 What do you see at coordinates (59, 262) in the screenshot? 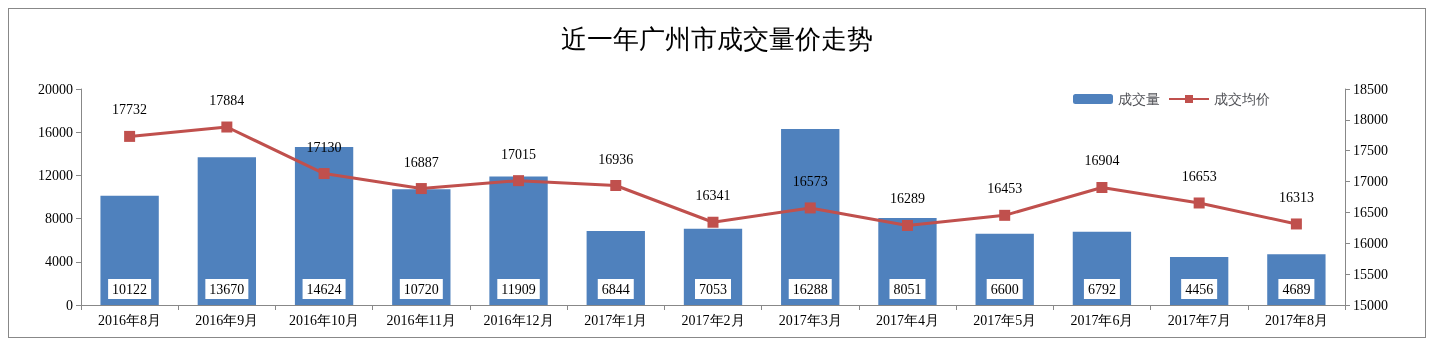
I see `y-tick-label: 4000` at bounding box center [59, 262].